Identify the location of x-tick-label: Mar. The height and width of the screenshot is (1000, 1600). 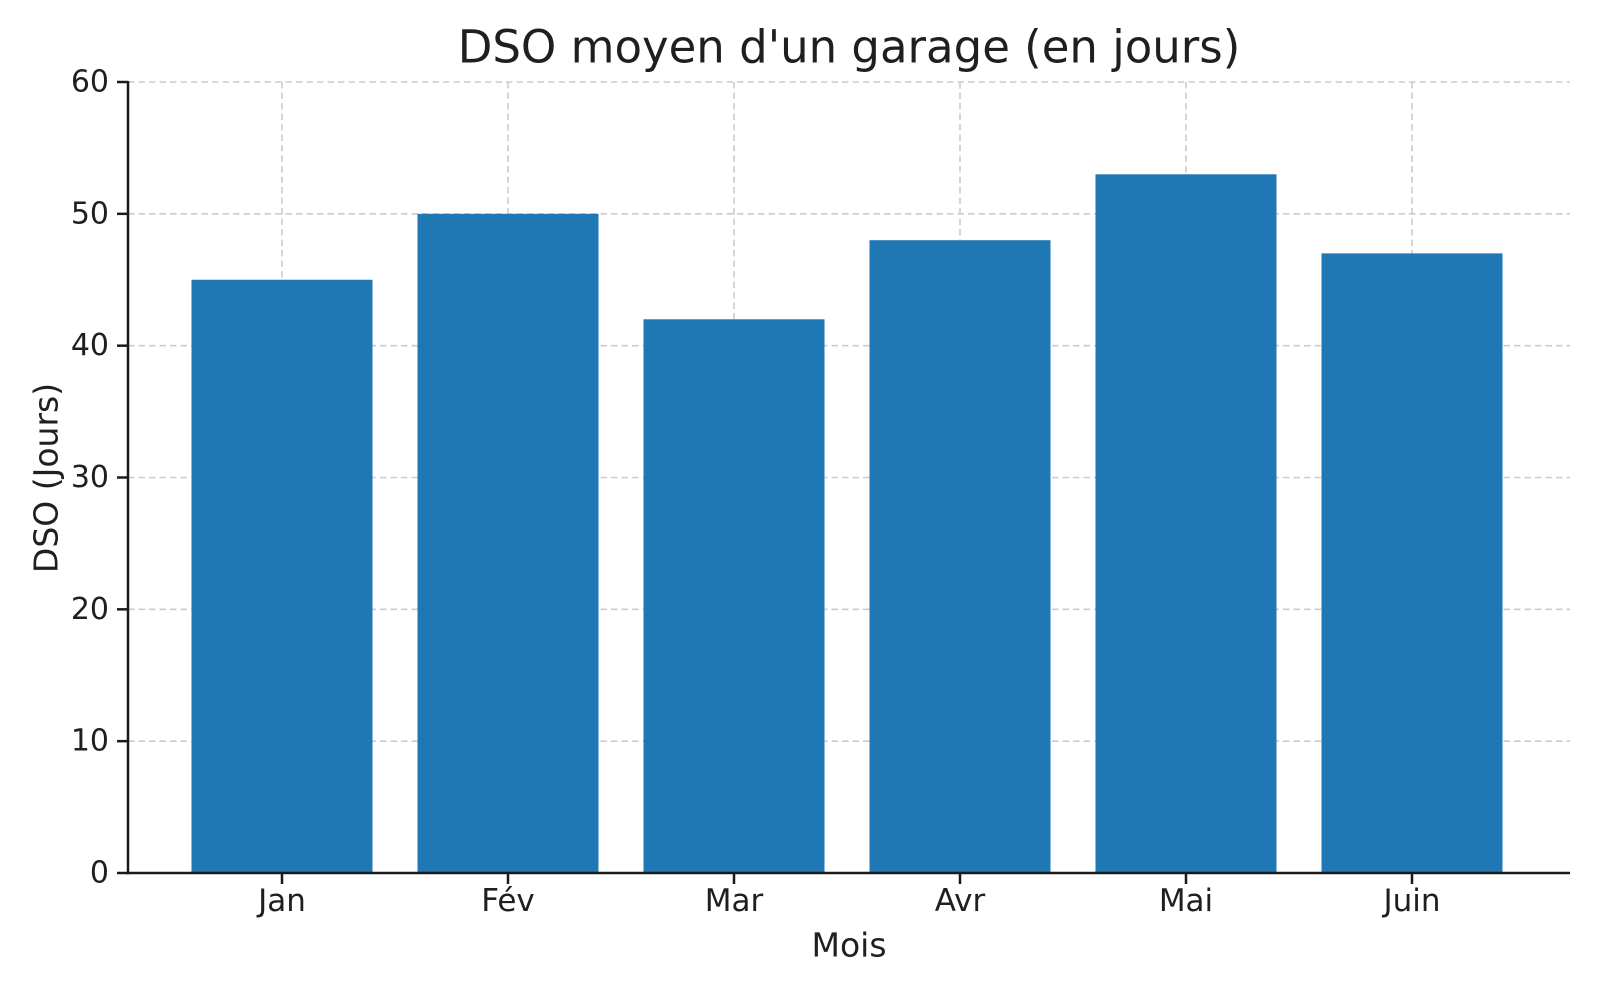
(734, 901).